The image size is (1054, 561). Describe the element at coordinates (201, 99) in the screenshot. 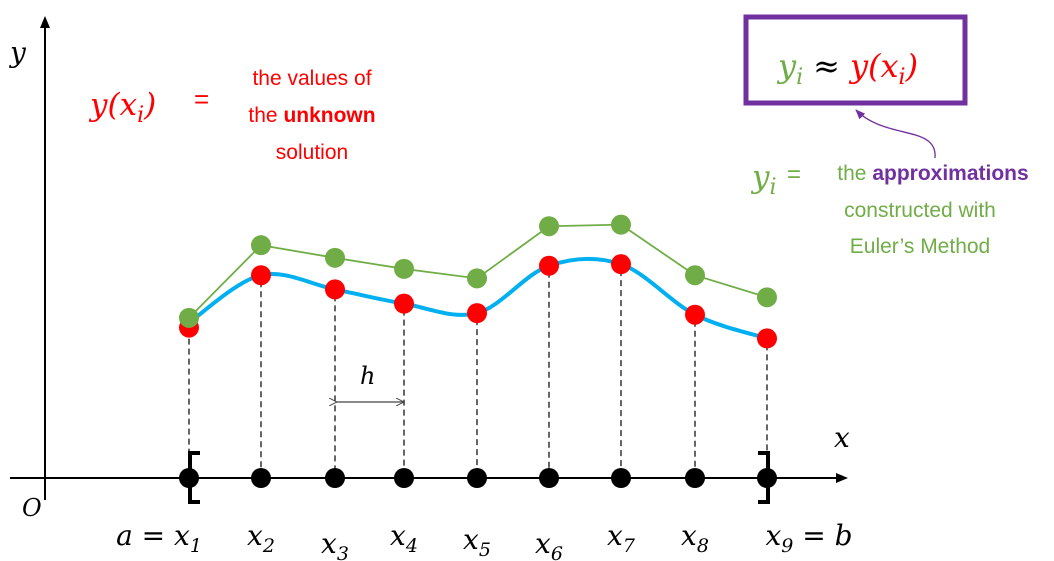

I see `exact-equals: =` at that location.